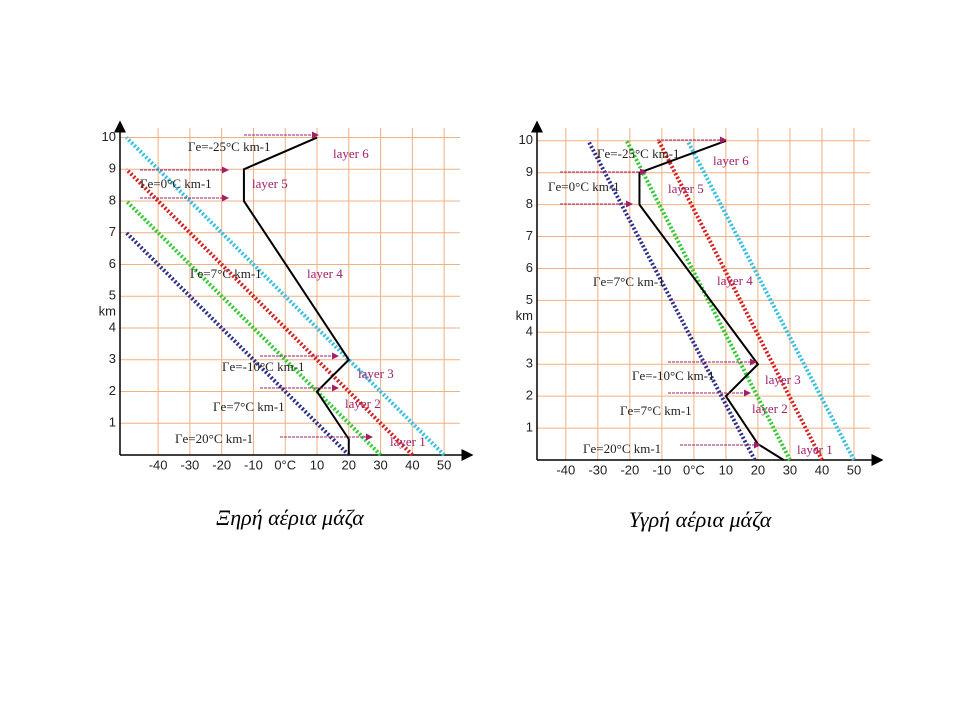 This screenshot has width=958, height=724. Describe the element at coordinates (296, 295) in the screenshot. I see `profile-line` at that location.